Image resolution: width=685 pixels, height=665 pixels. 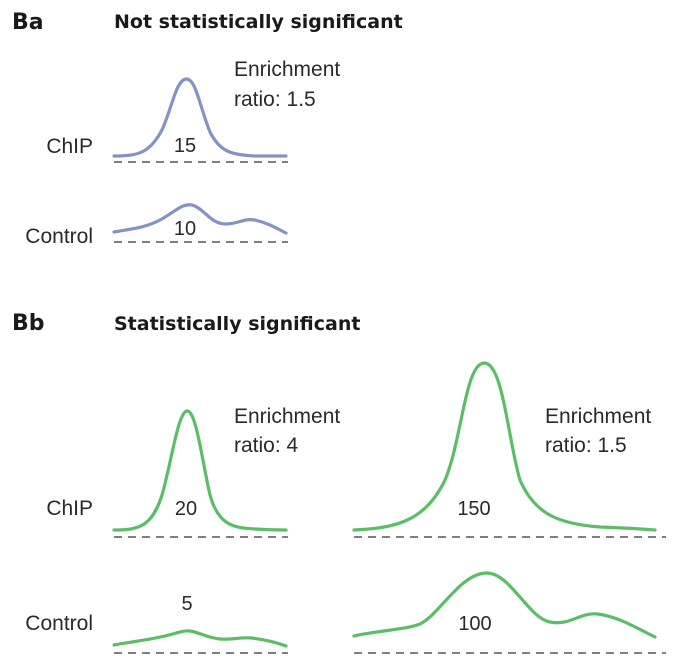 I want to click on panel-a-control-value: 10, so click(x=185, y=229).